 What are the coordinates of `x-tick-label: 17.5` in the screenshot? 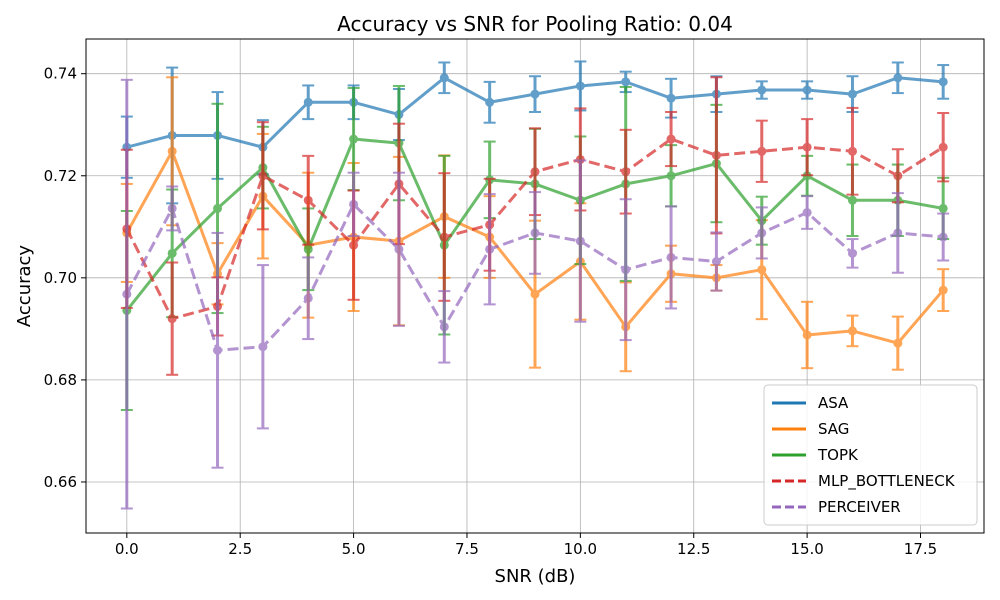 It's located at (920, 549).